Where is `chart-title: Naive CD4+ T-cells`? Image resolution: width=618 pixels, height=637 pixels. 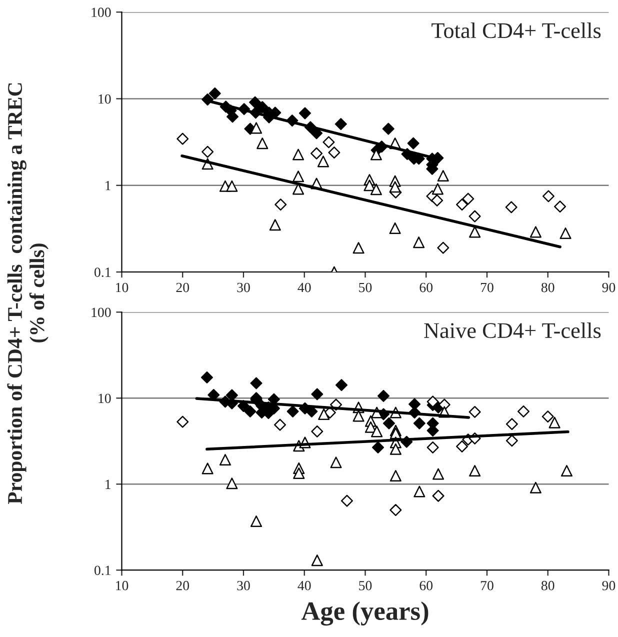
chart-title: Naive CD4+ T-cells is located at coordinates (512, 330).